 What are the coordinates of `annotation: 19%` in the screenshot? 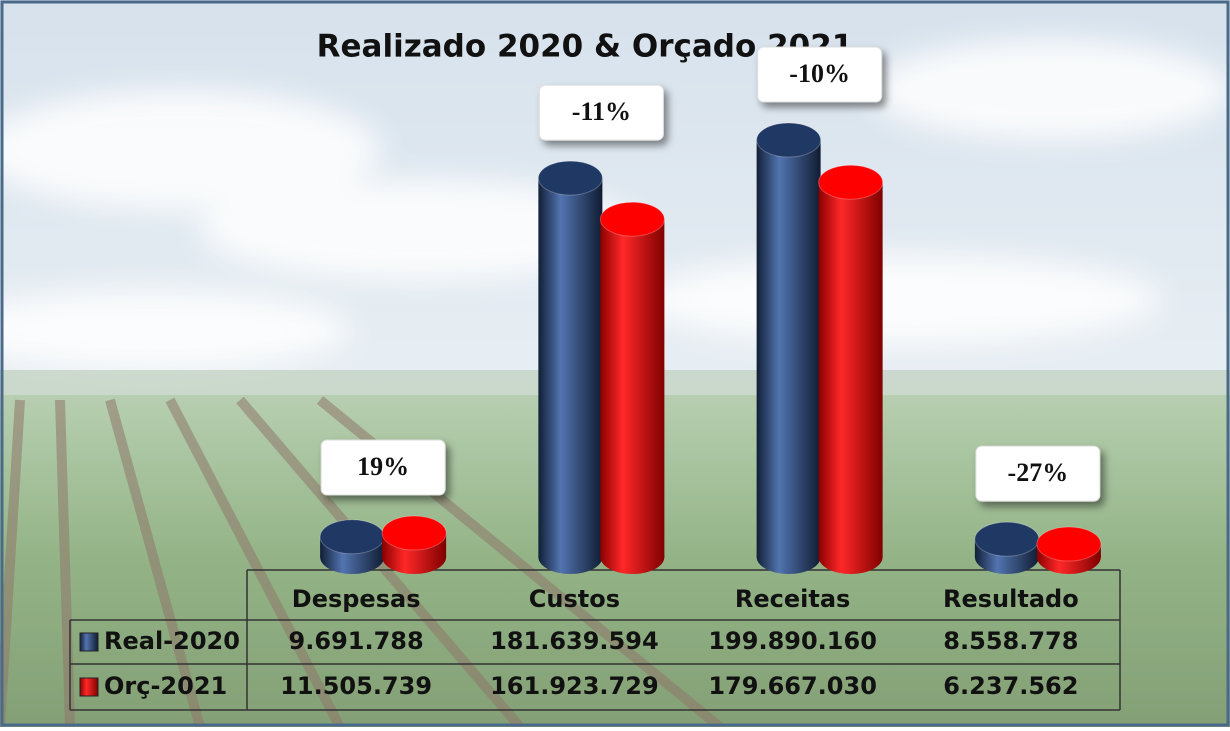 It's located at (383, 466).